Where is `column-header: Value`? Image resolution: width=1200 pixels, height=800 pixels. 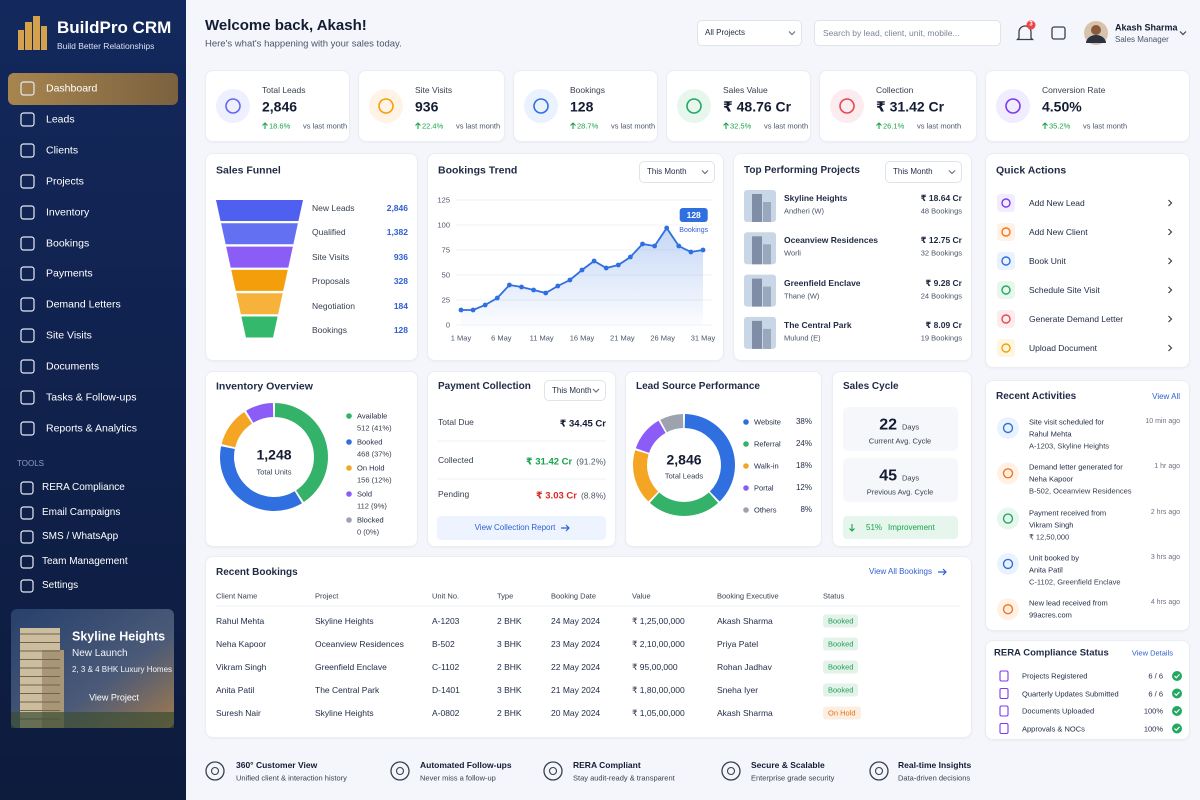 column-header: Value is located at coordinates (641, 596).